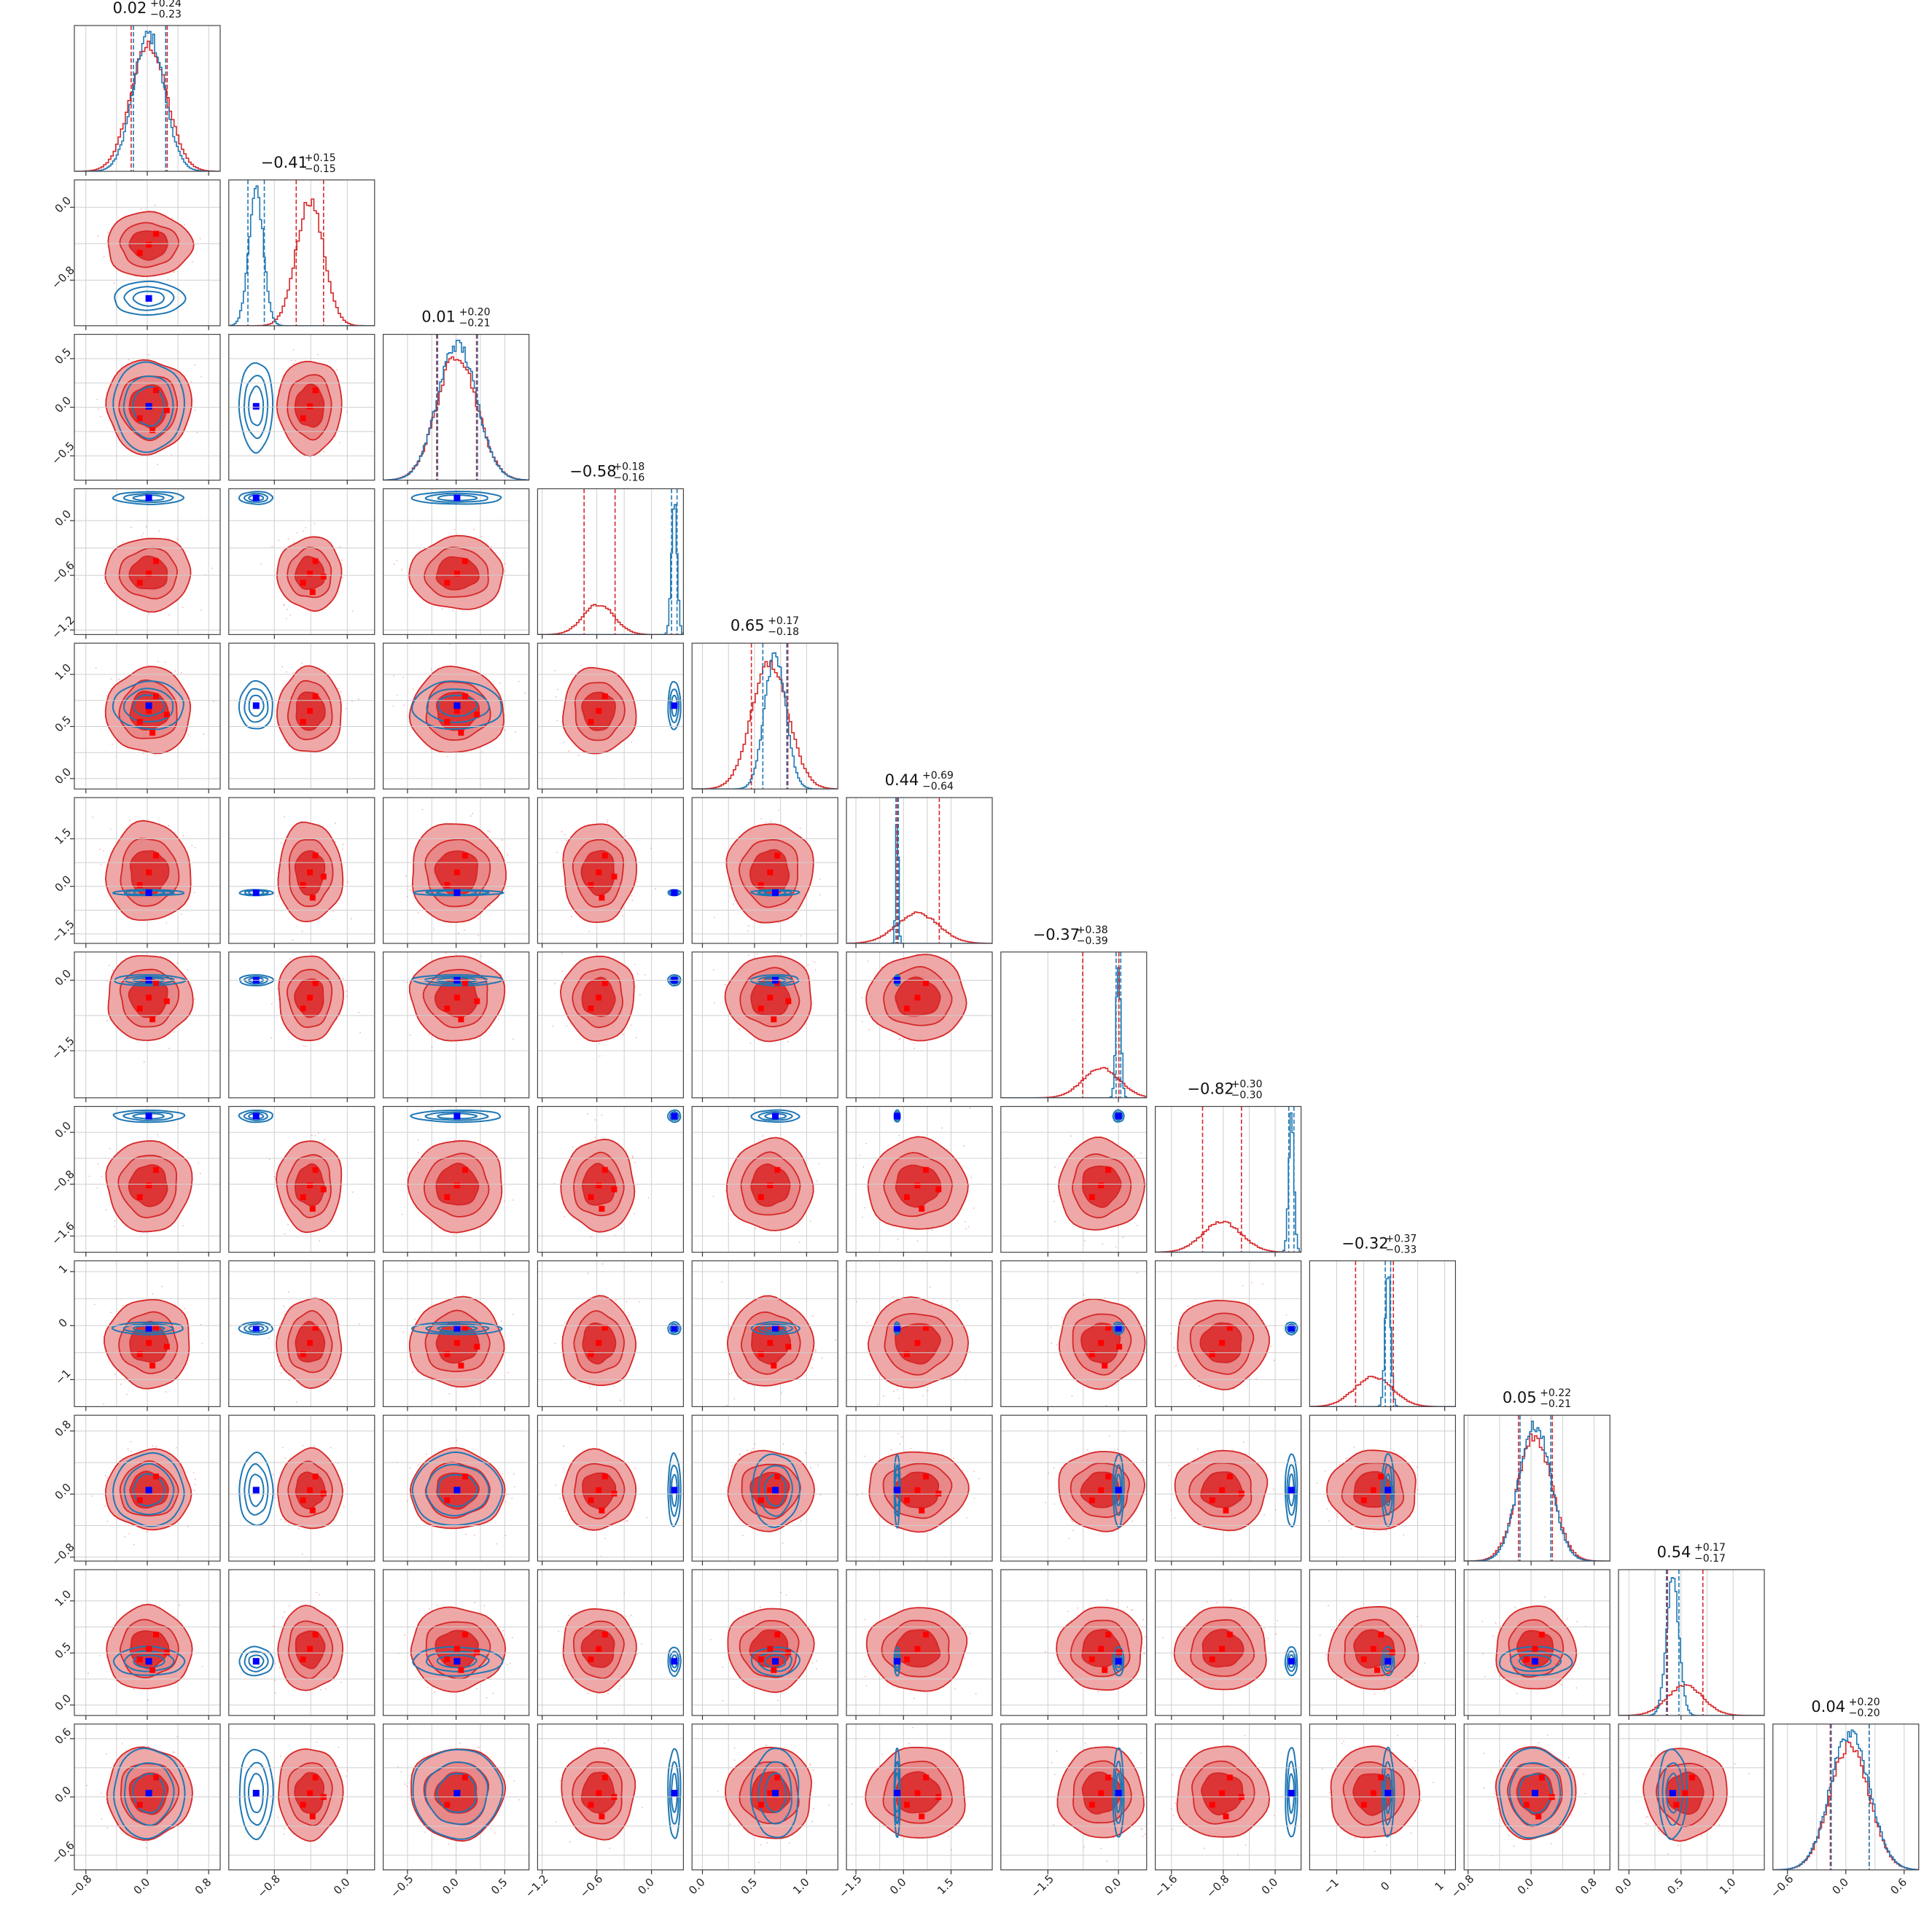 The image size is (1932, 1932). Describe the element at coordinates (320, 158) in the screenshot. I see `panel-title-upper-error: +0.15` at that location.